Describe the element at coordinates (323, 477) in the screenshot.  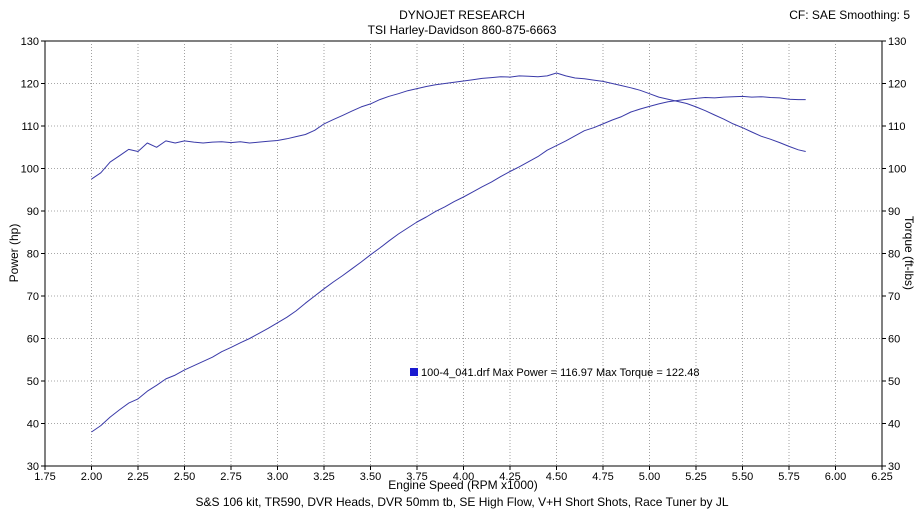
I see `x-tick-label: 3.25` at that location.